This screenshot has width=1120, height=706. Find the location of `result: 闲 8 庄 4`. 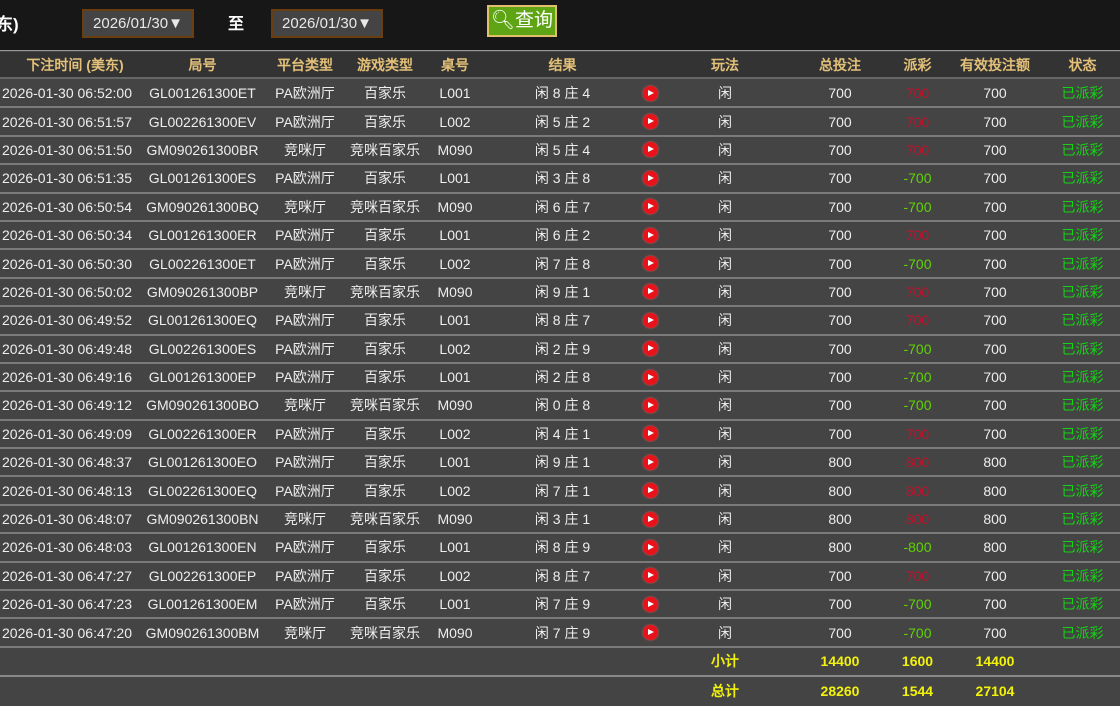

result: 闲 8 庄 4 is located at coordinates (562, 93).